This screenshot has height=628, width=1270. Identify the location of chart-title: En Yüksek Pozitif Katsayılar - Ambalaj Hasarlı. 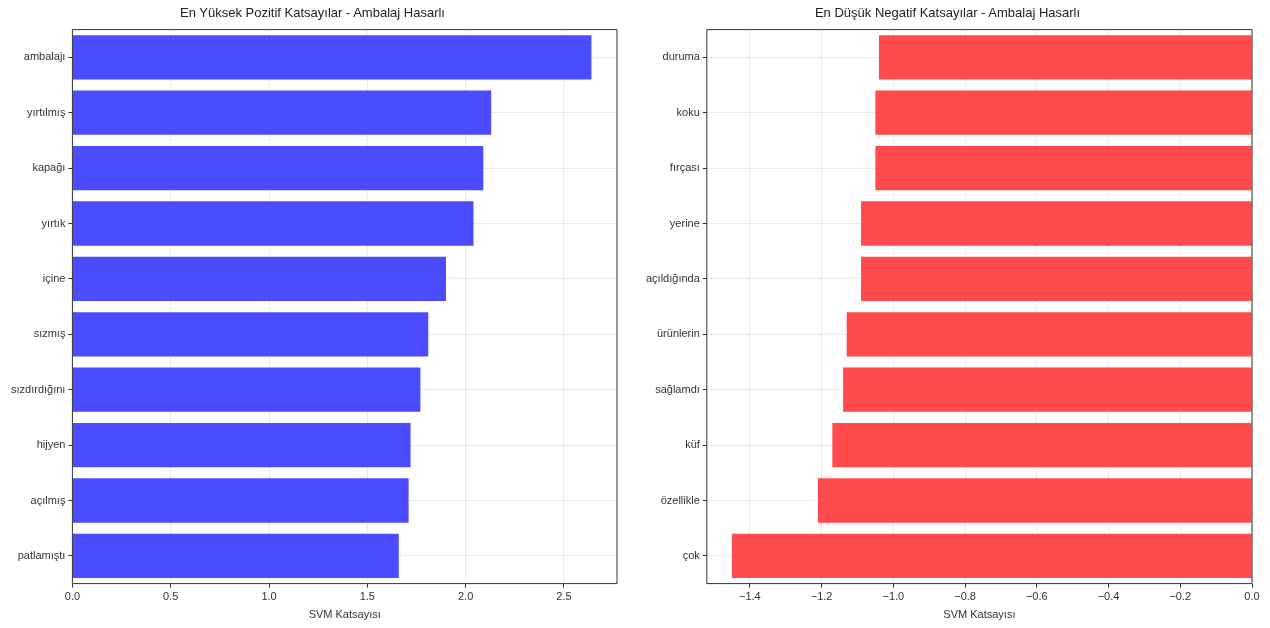
(312, 13).